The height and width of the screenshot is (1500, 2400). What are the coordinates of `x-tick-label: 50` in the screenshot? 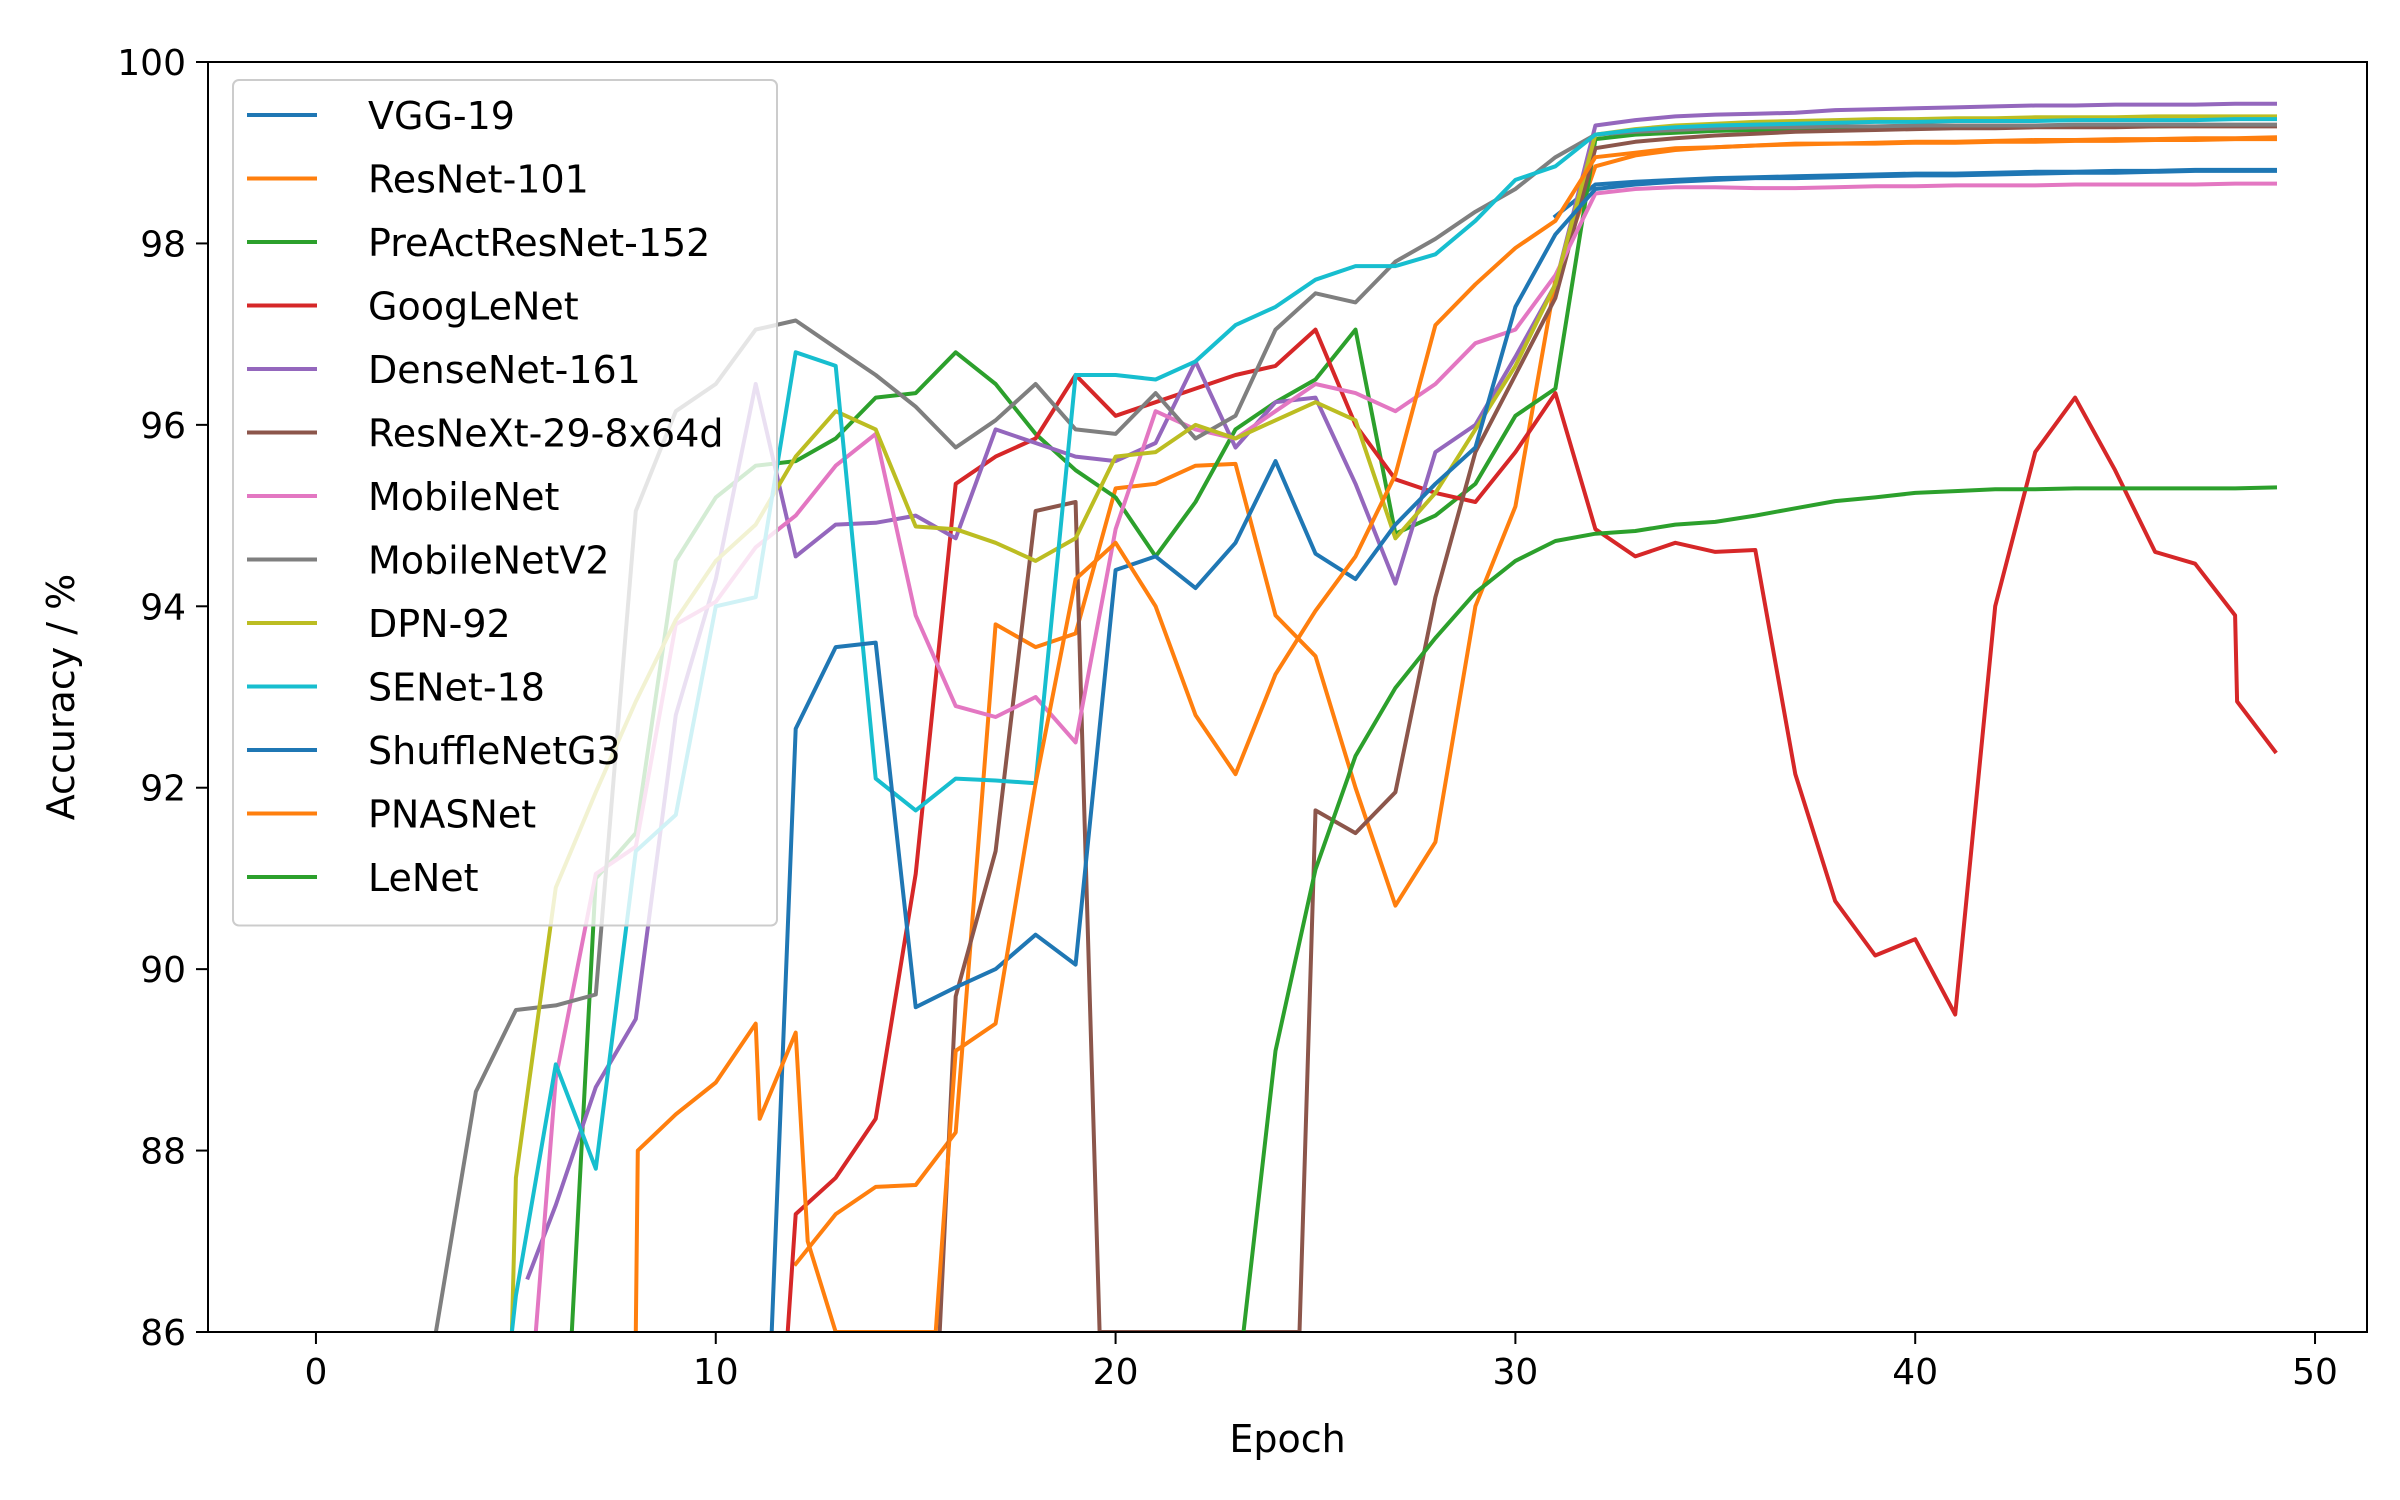 It's located at (2315, 1372).